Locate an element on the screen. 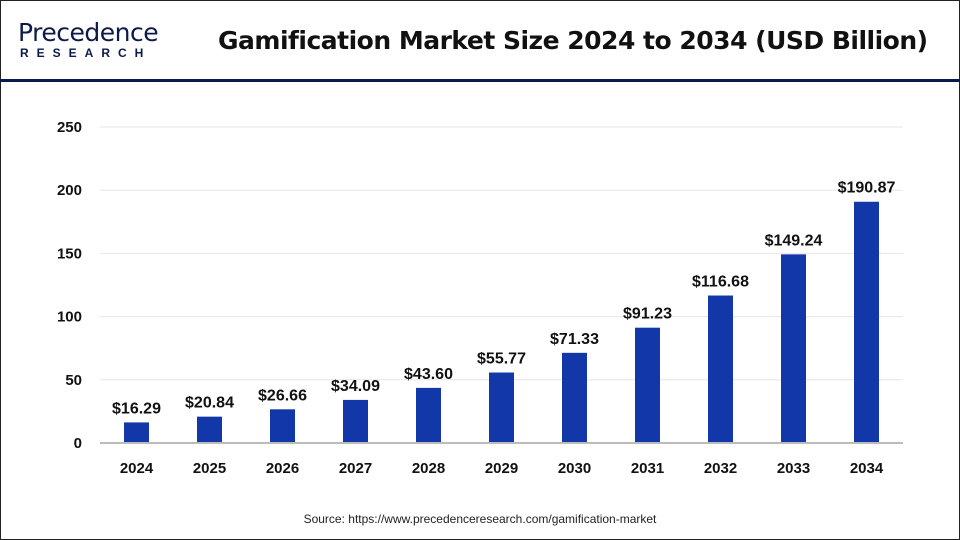 Image resolution: width=960 pixels, height=540 pixels. x-tick-label: 2025 is located at coordinates (209, 468).